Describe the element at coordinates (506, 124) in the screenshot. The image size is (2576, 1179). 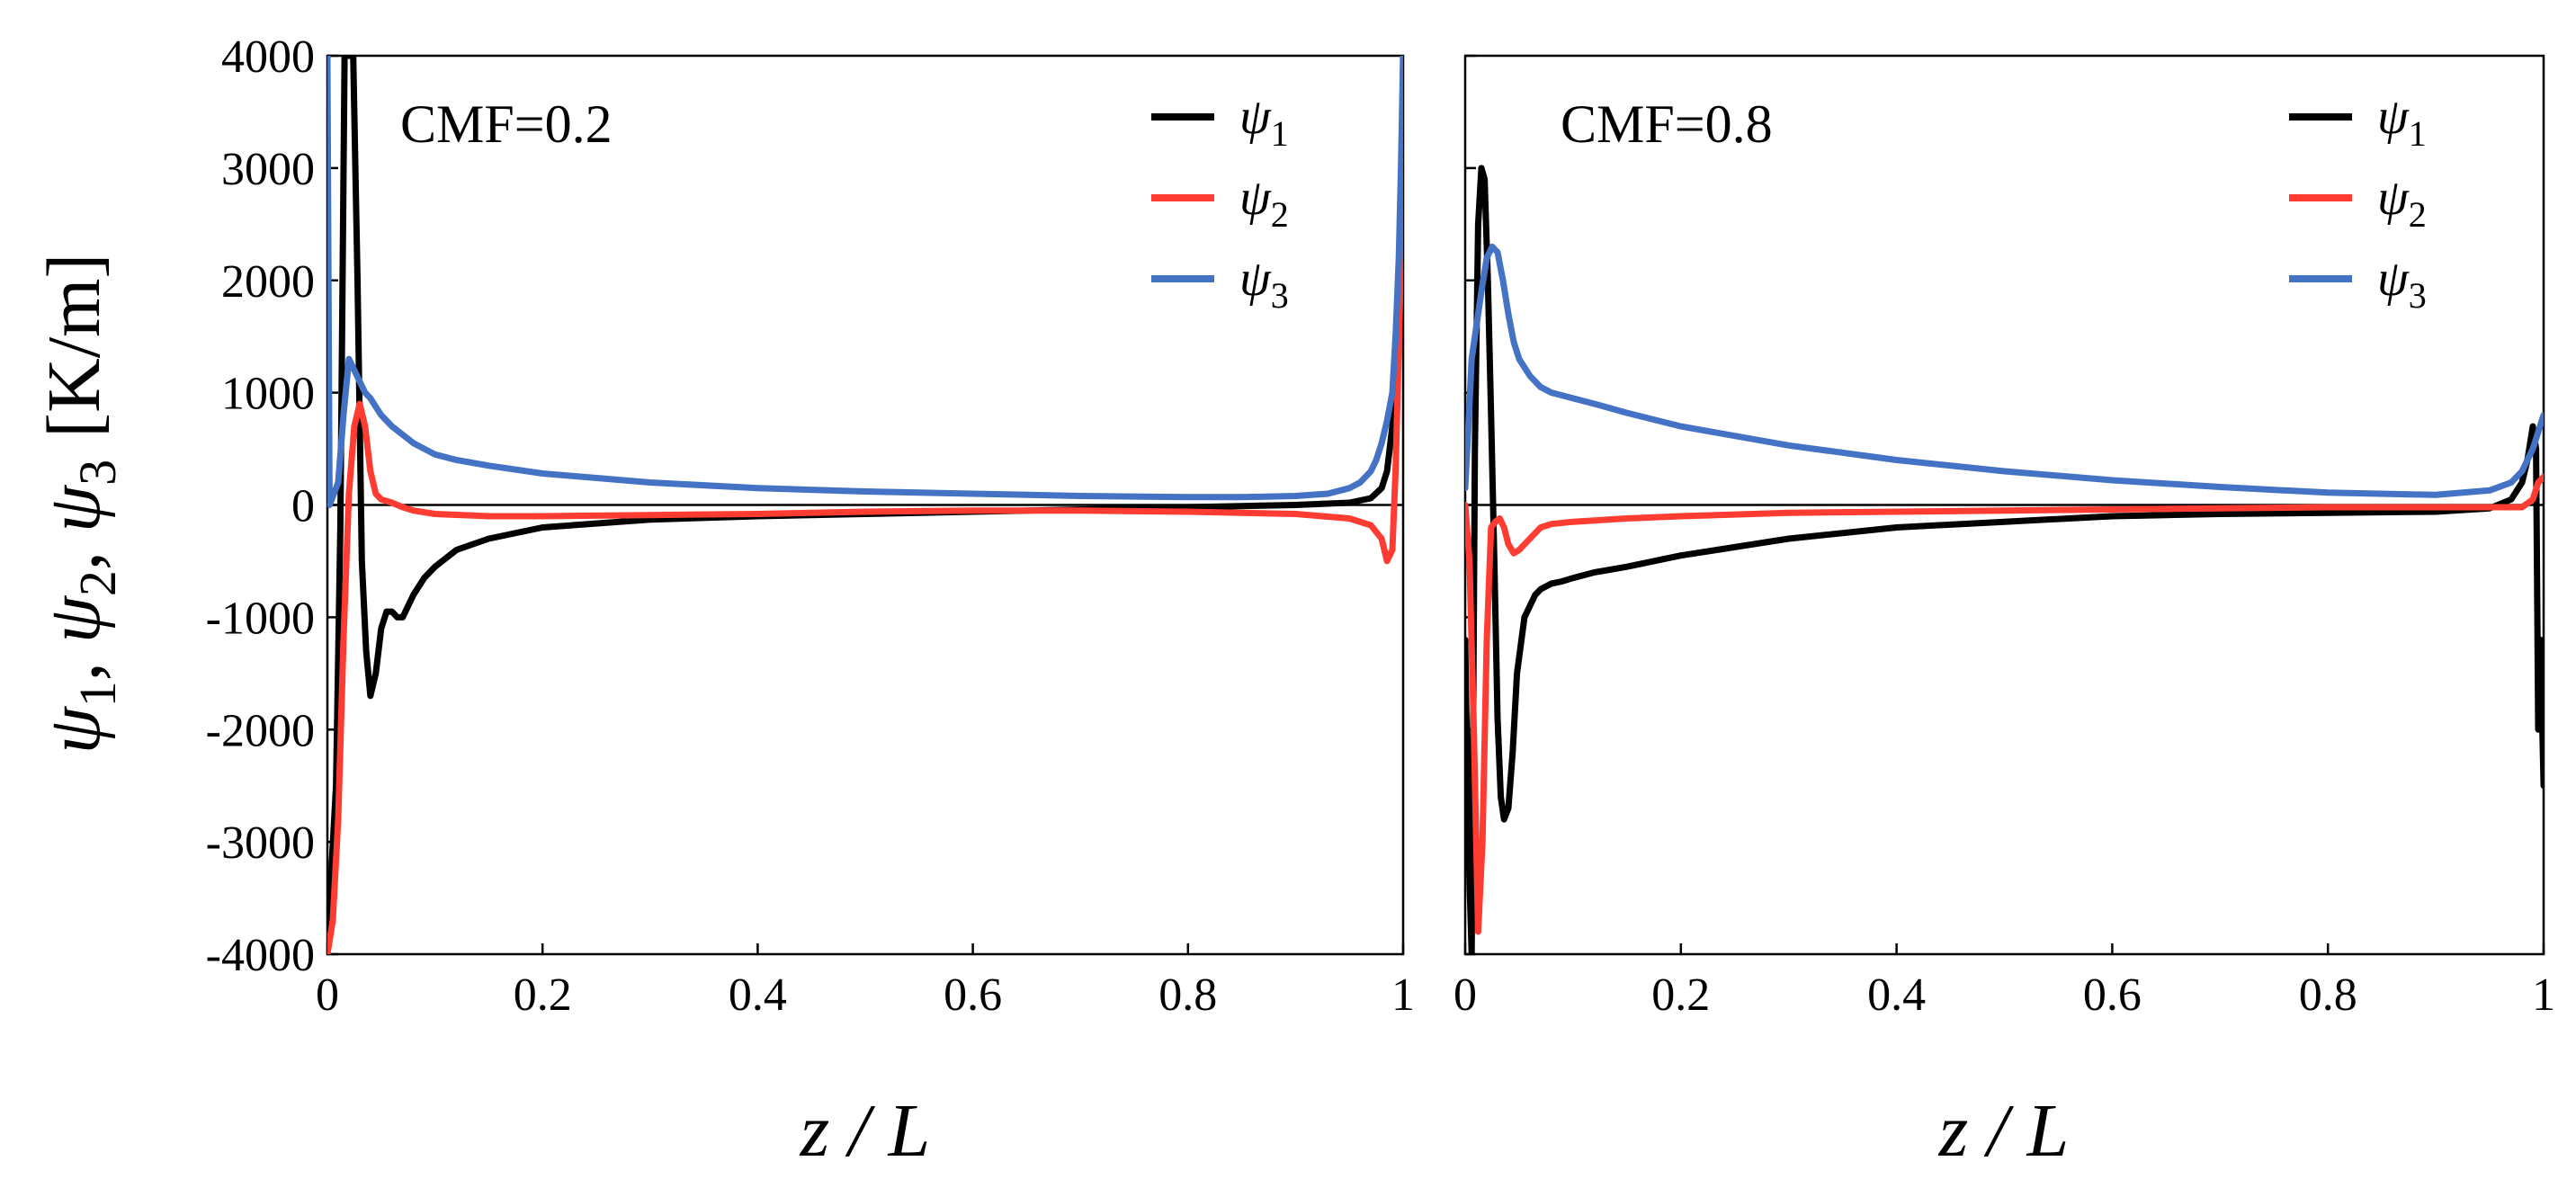
I see `panel-annotation: CMF=0.2` at that location.